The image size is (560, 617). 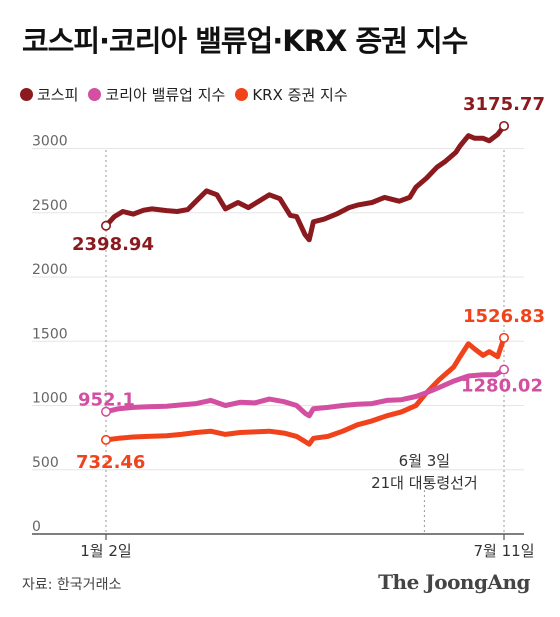 What do you see at coordinates (113, 244) in the screenshot?
I see `start-value-label-kospi: 2398.94` at bounding box center [113, 244].